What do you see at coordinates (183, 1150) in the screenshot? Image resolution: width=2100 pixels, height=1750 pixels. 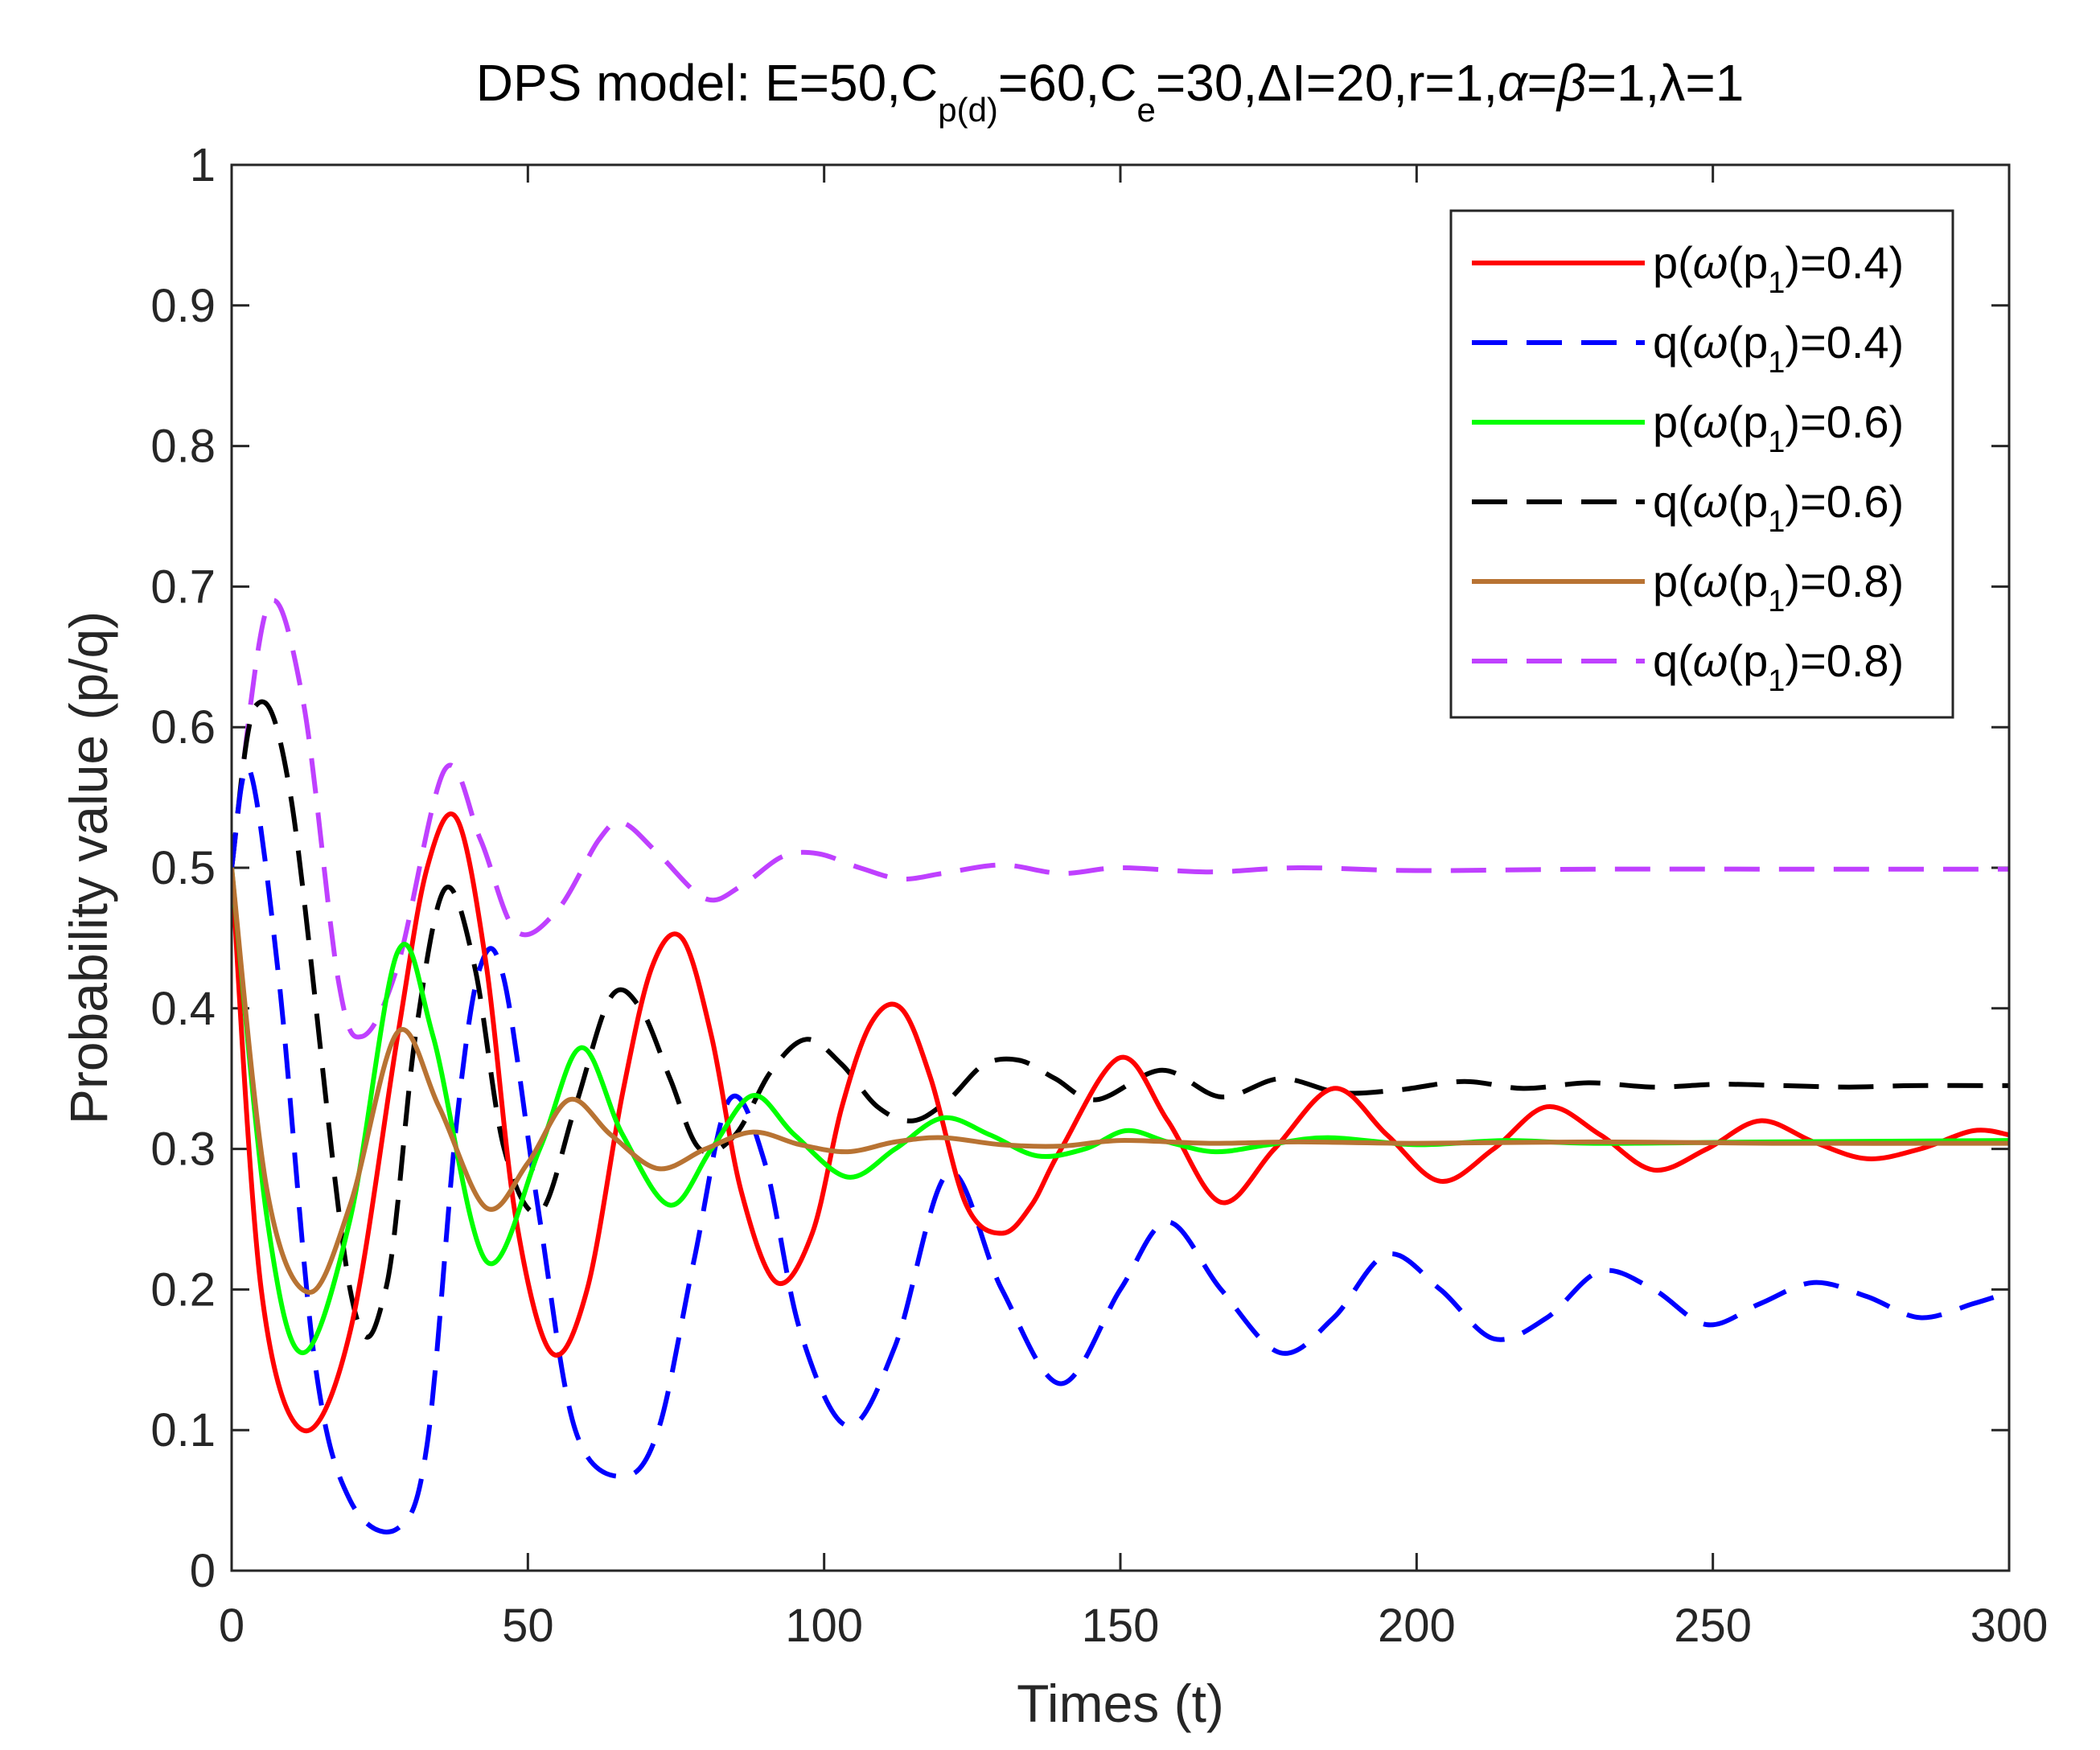 I see `y-tick-label: 0.3` at bounding box center [183, 1150].